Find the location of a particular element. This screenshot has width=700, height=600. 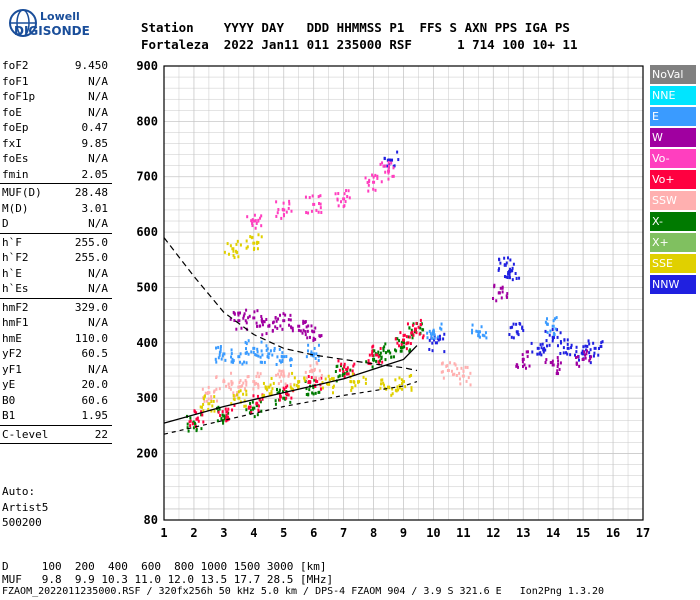

legend-item: X+ is located at coordinates (673, 242).